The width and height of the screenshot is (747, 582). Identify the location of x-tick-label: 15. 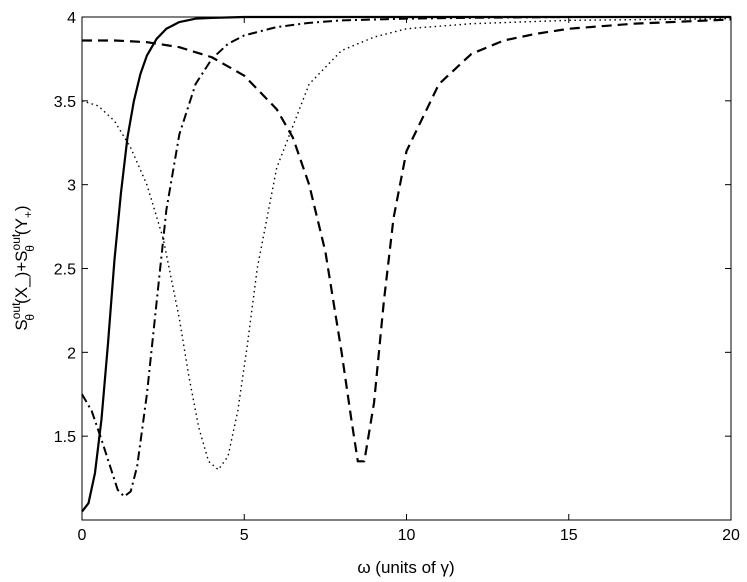
(569, 535).